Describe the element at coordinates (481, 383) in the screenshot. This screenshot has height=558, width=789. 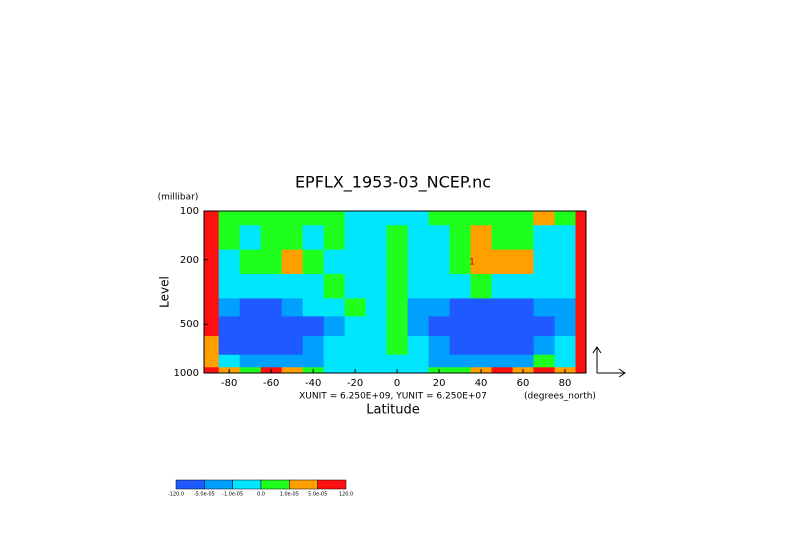
I see `x-tick-label: 40` at that location.